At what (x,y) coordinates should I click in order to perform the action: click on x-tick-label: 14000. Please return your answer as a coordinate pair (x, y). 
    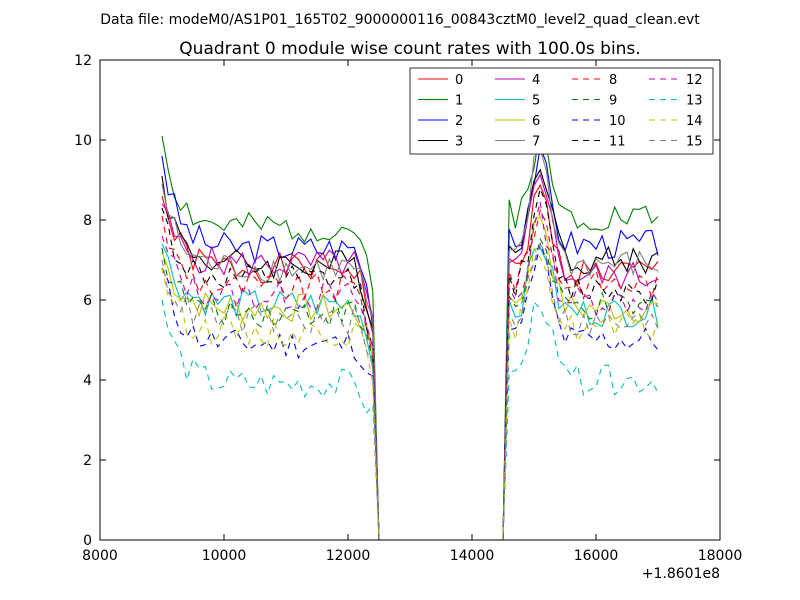
    Looking at the image, I should click on (472, 556).